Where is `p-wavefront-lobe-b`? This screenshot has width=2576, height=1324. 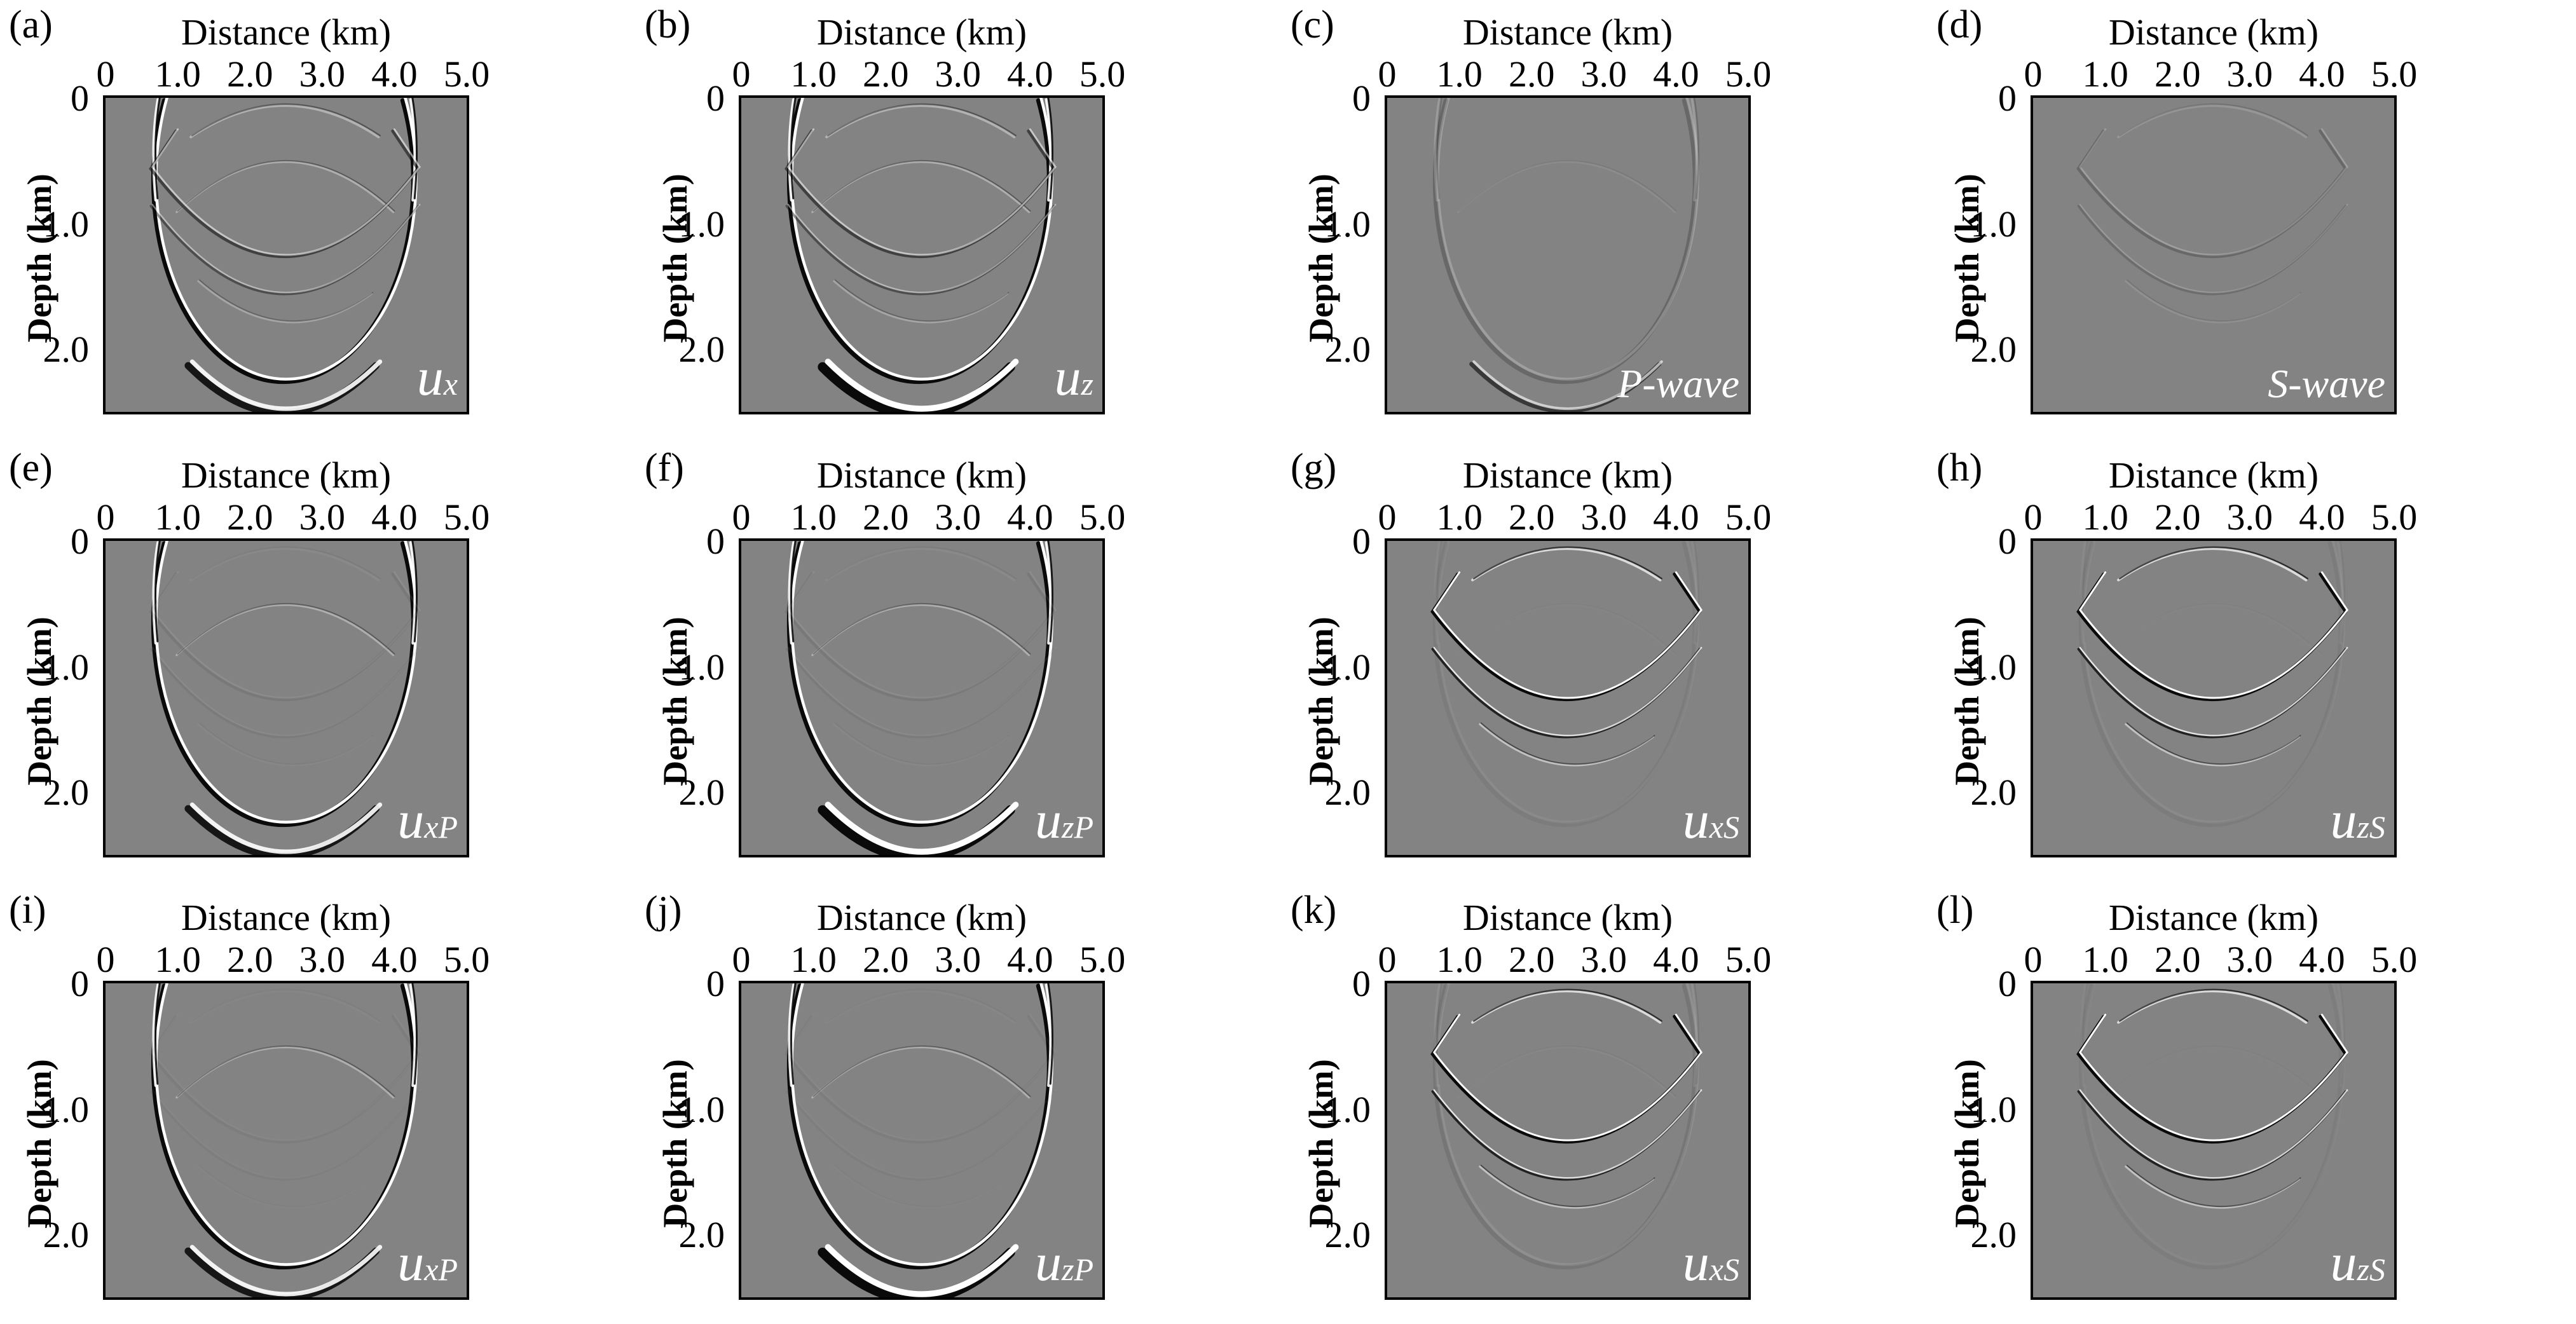 p-wavefront-lobe-b is located at coordinates (921, 682).